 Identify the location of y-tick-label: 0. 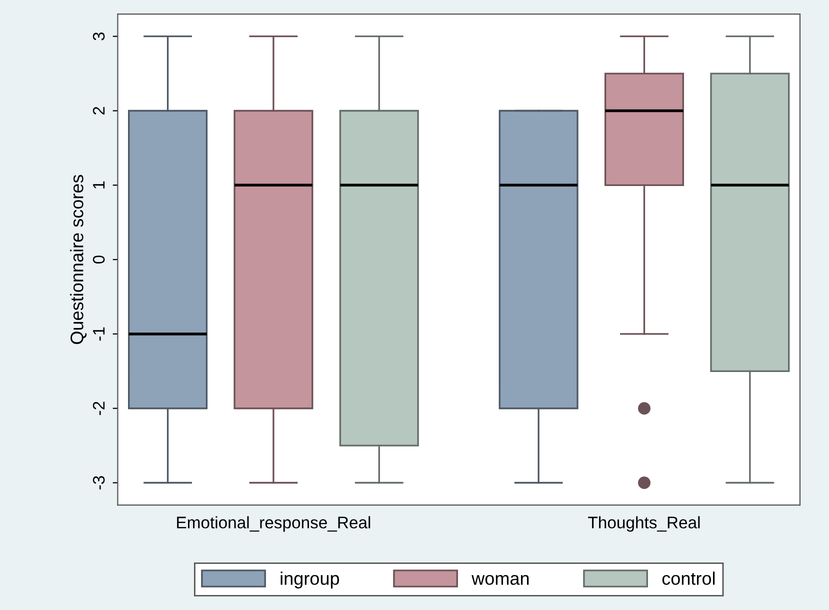
(98, 260).